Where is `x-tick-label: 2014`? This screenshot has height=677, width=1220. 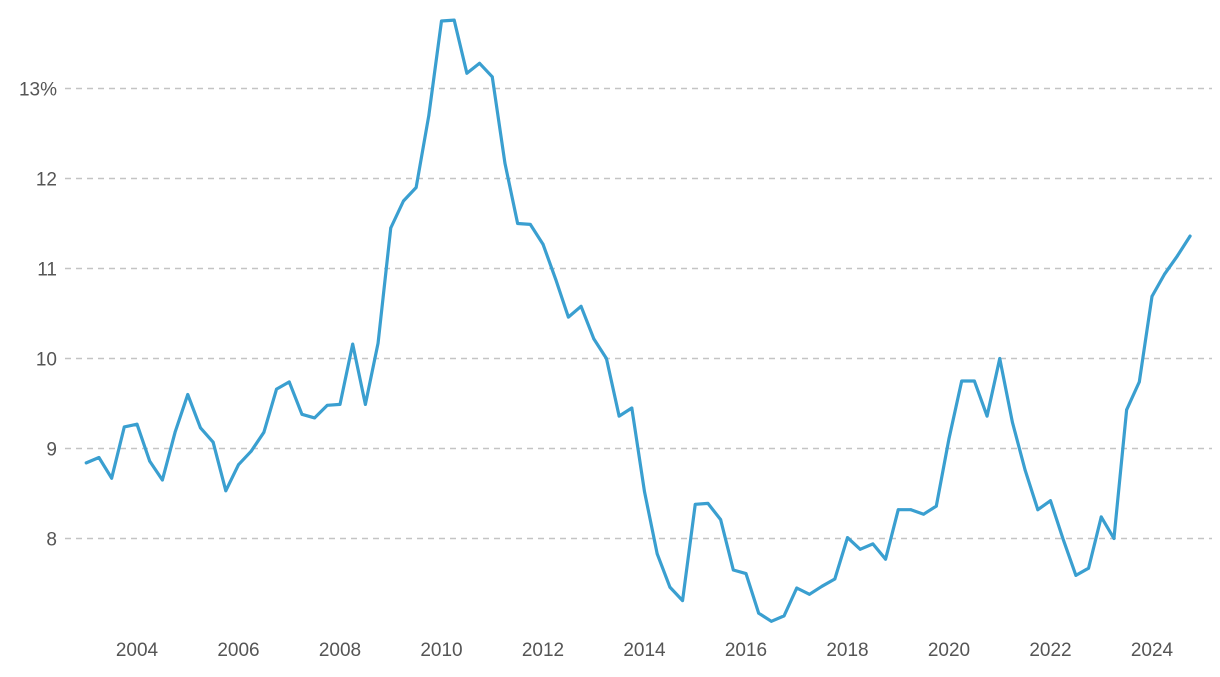 x-tick-label: 2014 is located at coordinates (644, 650).